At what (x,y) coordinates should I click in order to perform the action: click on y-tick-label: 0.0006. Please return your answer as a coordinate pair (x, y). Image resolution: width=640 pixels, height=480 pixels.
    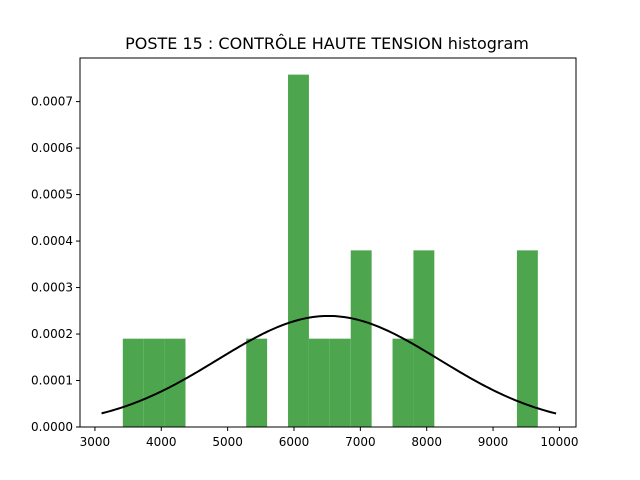
    Looking at the image, I should click on (52, 148).